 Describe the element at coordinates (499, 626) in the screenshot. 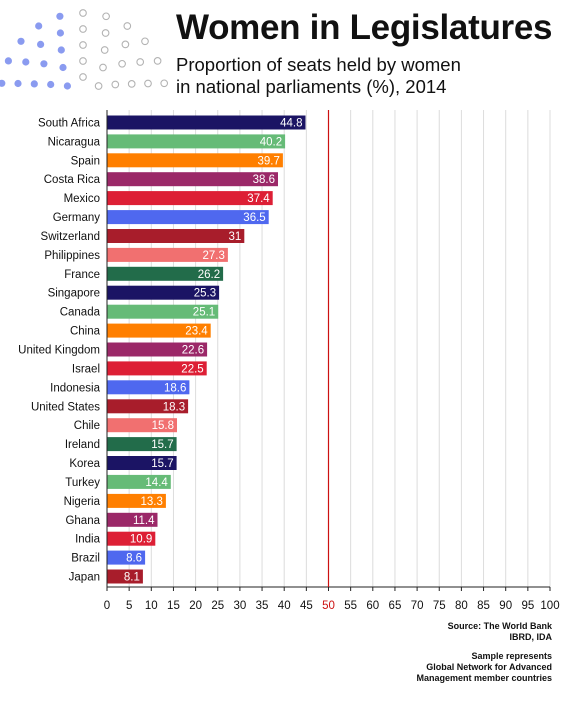

I see `source-line-1: Source: The World Bank` at that location.